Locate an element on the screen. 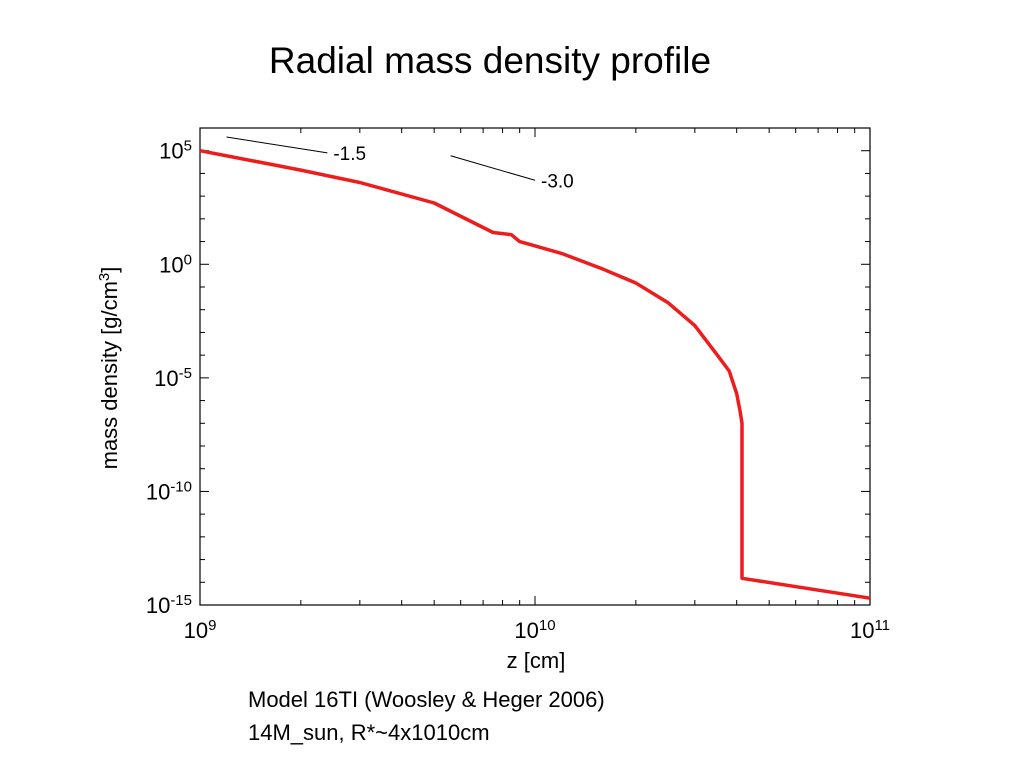  tick-exponent: 10 is located at coordinates (547, 625).